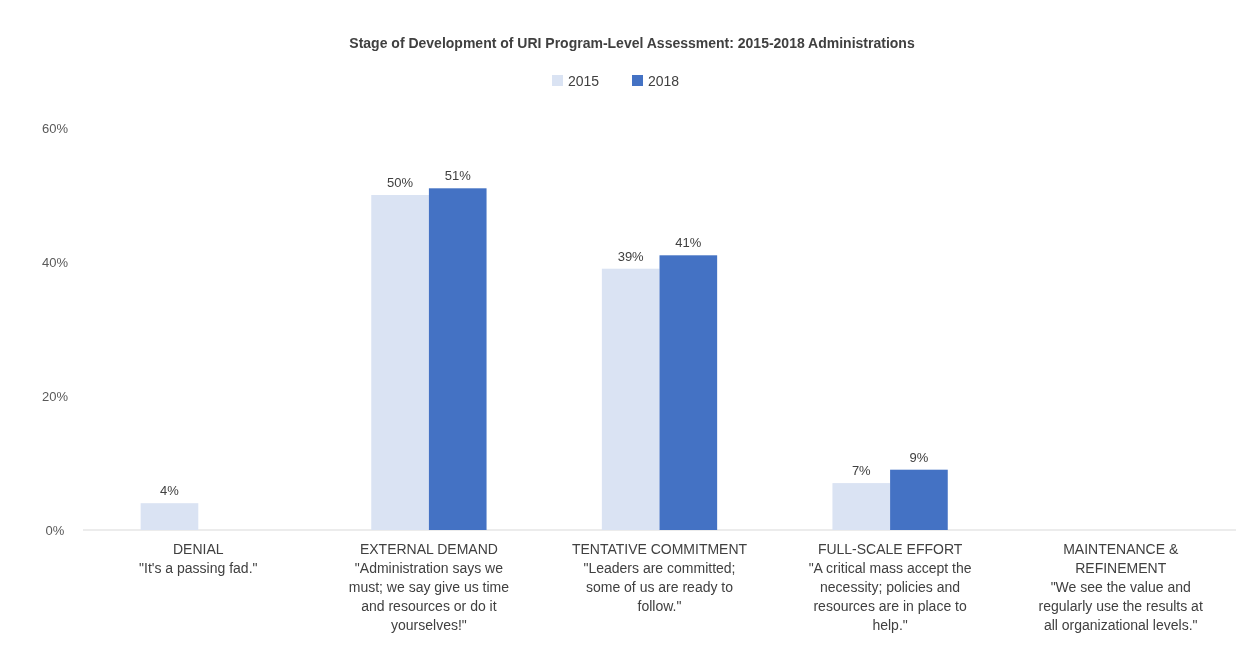  What do you see at coordinates (170, 491) in the screenshot?
I see `data-label: 4%` at bounding box center [170, 491].